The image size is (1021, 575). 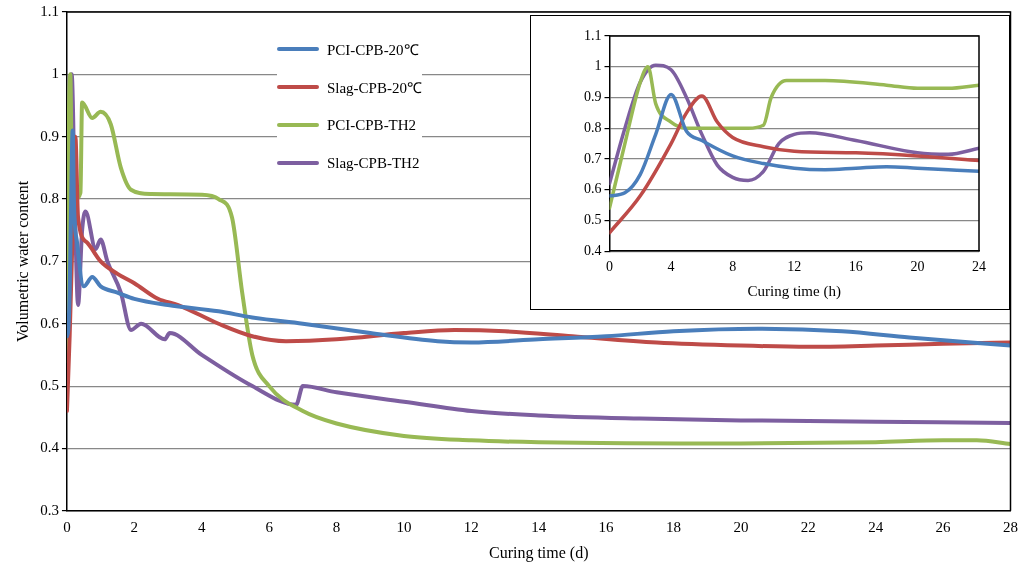 What do you see at coordinates (808, 526) in the screenshot?
I see `x-tick-label: 22` at bounding box center [808, 526].